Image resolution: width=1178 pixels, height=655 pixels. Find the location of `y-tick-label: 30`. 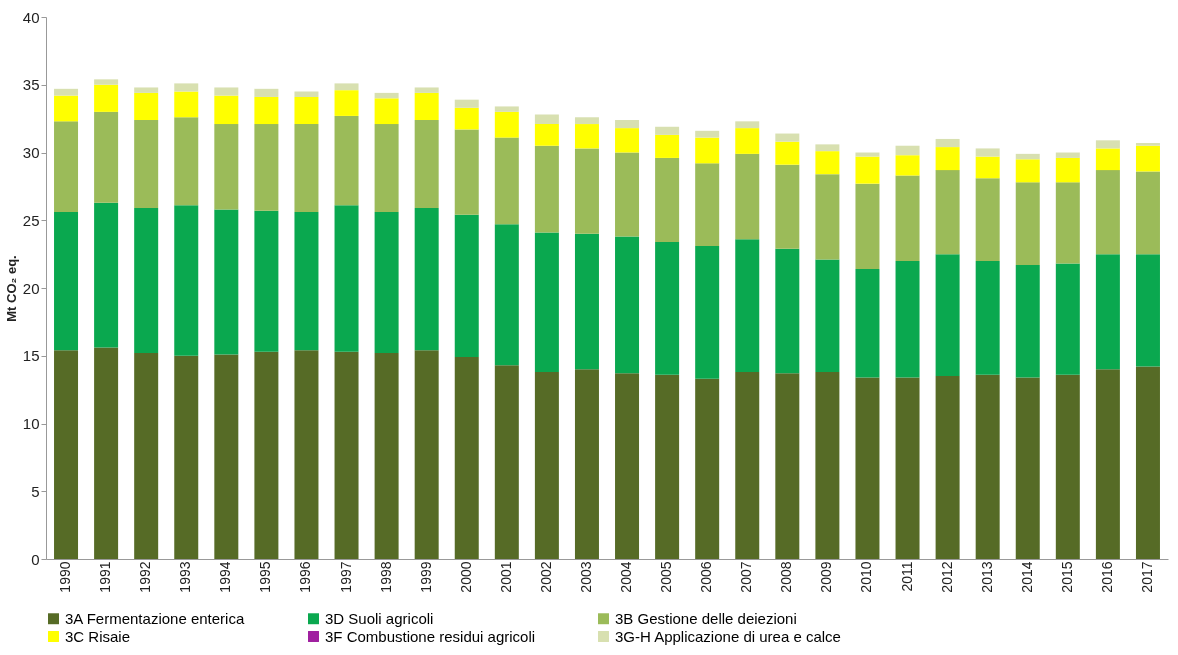

y-tick-label: 30 is located at coordinates (31, 152).